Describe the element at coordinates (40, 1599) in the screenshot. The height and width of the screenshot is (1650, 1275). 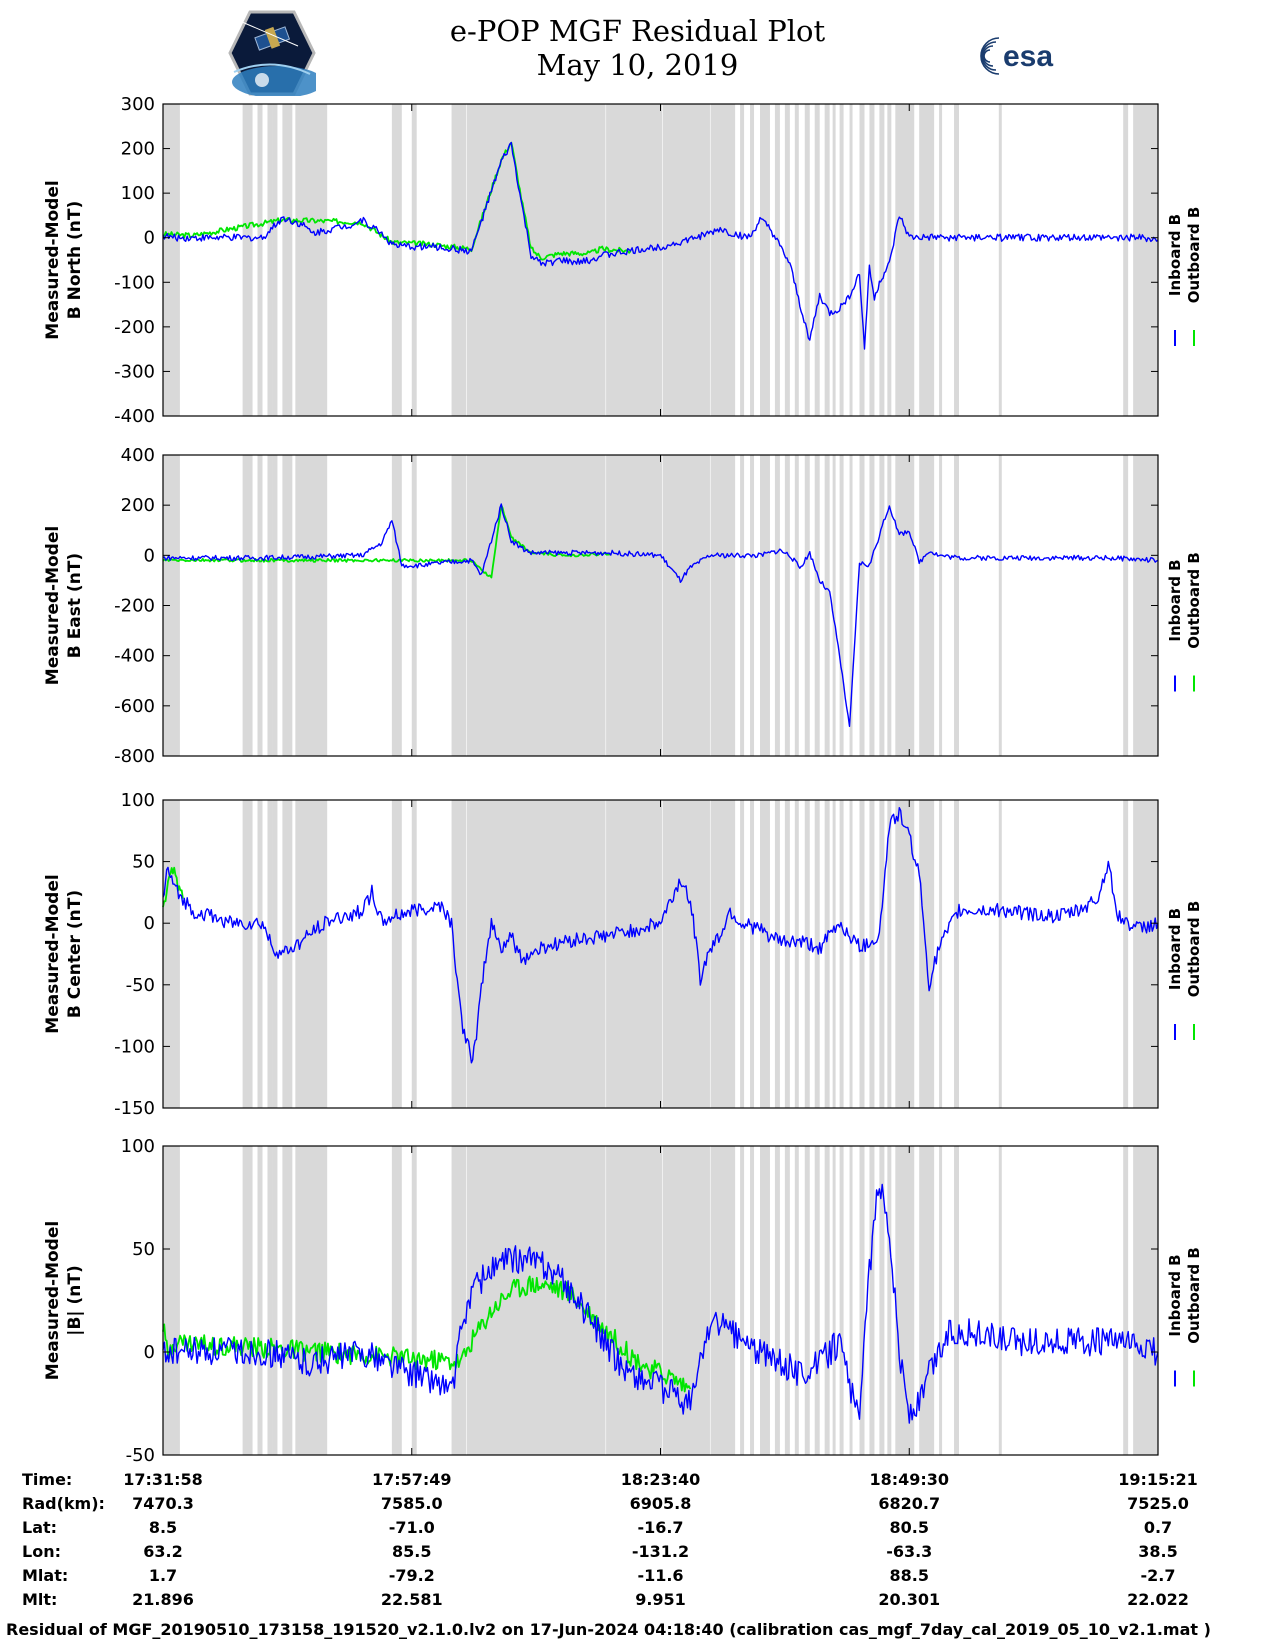
I see `info-row-label: Mlt:` at that location.